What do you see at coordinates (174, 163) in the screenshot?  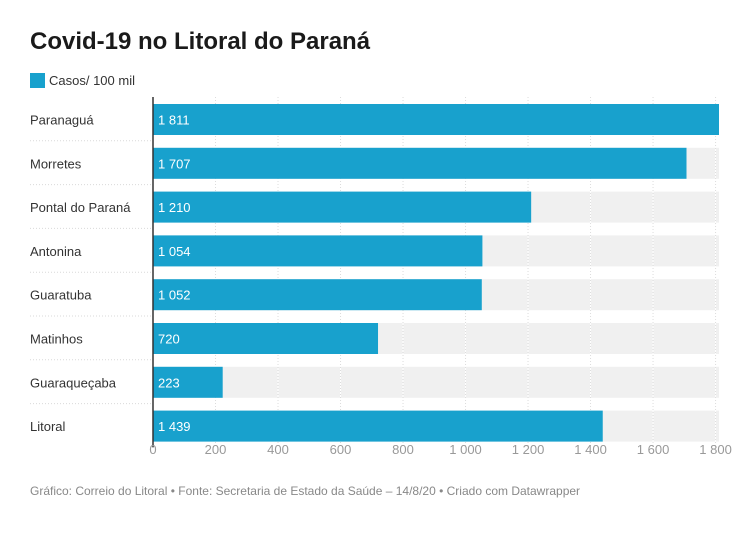 I see `value-label: 1 707` at bounding box center [174, 163].